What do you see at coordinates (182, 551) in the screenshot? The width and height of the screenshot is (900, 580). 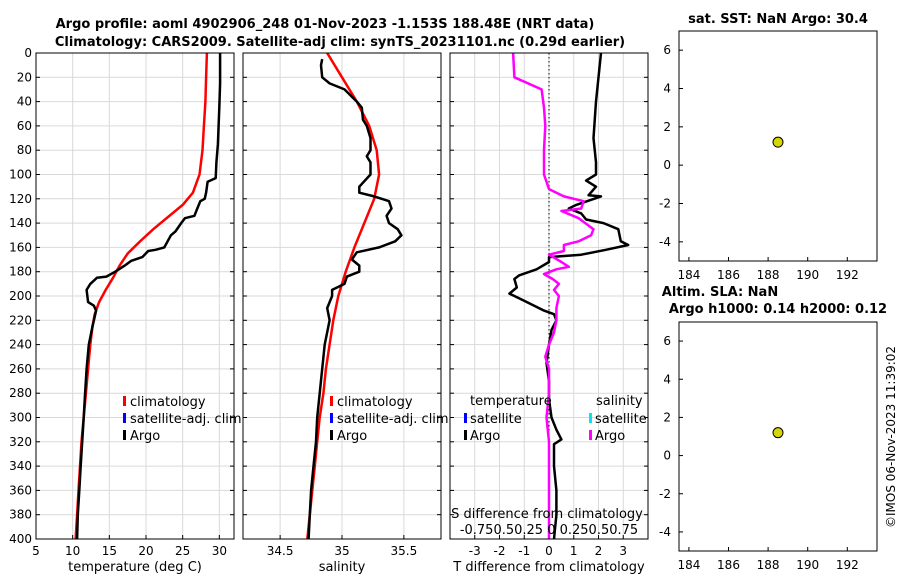 I see `temperature-xtick-label: 25` at bounding box center [182, 551].